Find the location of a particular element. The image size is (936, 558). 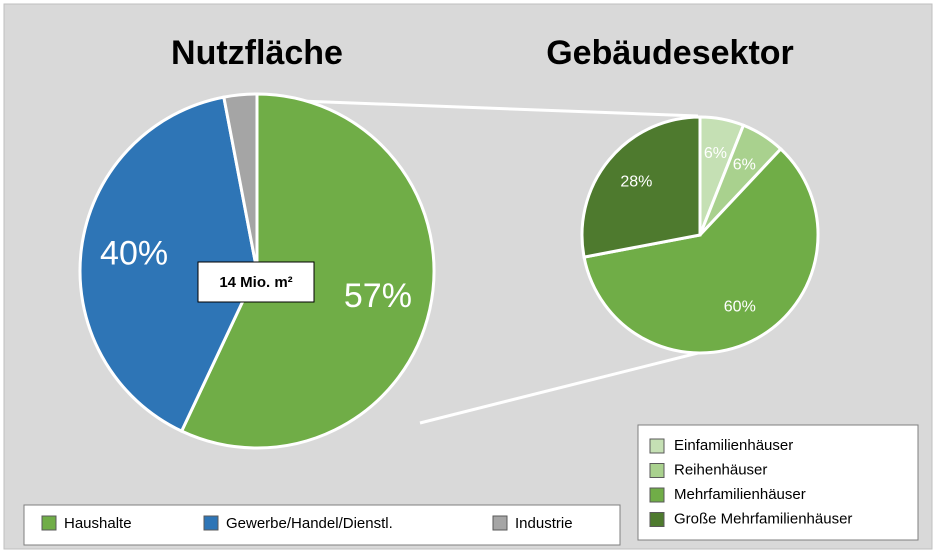

data-label: 28% is located at coordinates (636, 182).